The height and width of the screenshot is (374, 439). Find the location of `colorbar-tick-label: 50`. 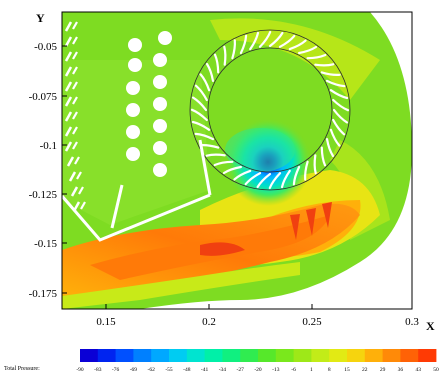

colorbar-tick-label: 50 is located at coordinates (436, 370).